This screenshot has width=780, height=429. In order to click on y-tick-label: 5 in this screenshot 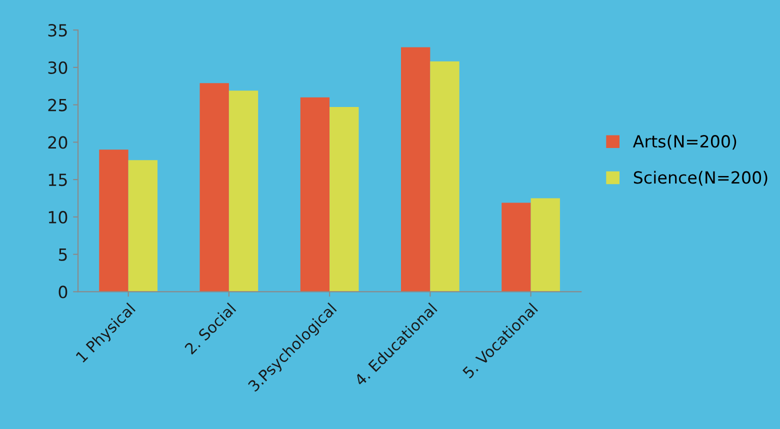, I will do `click(62, 254)`.